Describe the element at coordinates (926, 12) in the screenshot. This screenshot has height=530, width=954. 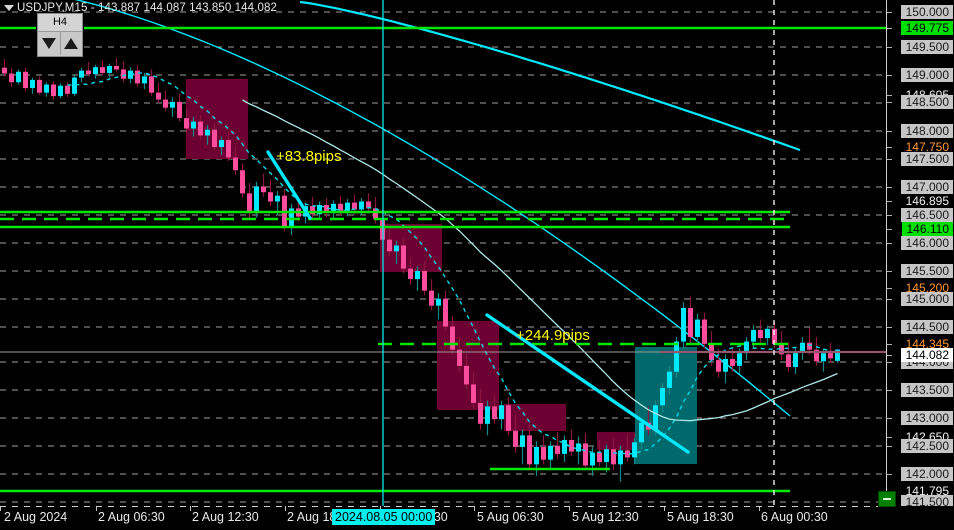
I see `price-grid-label: 150.000` at that location.